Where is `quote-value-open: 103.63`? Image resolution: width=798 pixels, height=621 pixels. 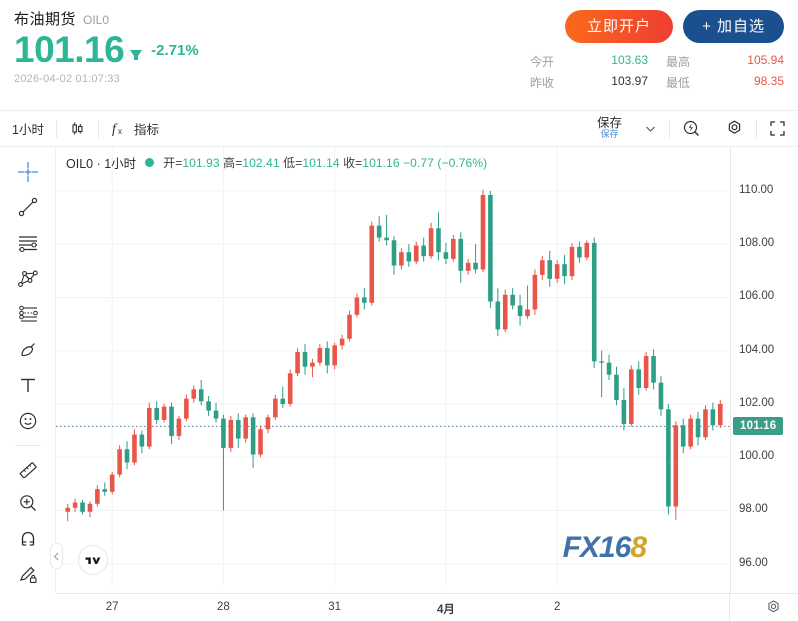
quote-value-open: 103.63 is located at coordinates (629, 60).